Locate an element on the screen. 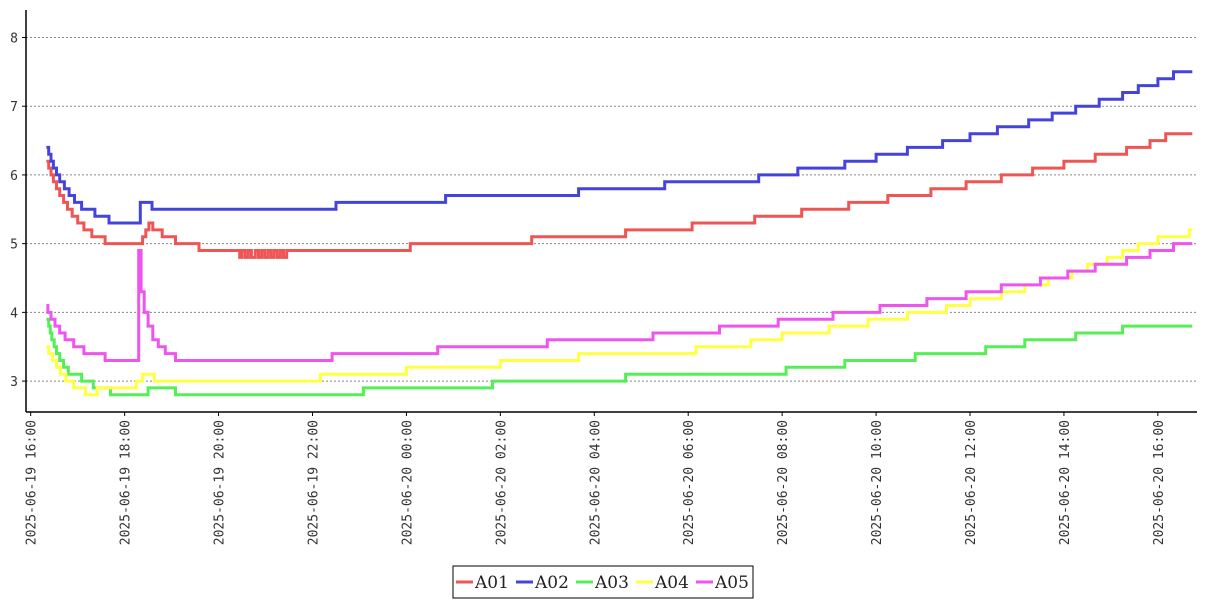 This screenshot has width=1207, height=600. legend-label-a01: A01 is located at coordinates (491, 583).